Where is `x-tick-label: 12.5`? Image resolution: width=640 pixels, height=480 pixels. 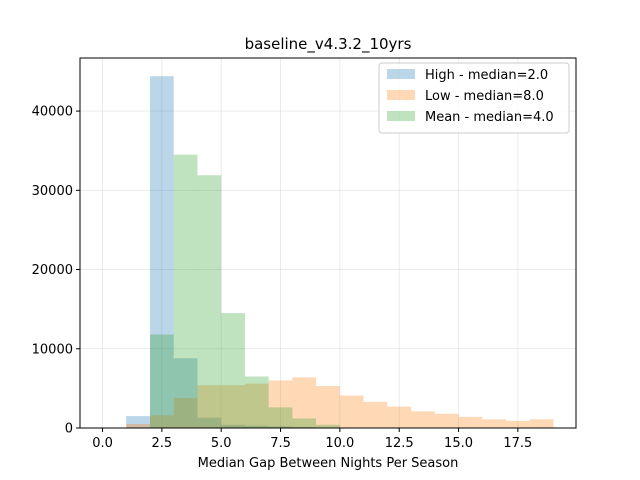
x-tick-label: 12.5 is located at coordinates (399, 443).